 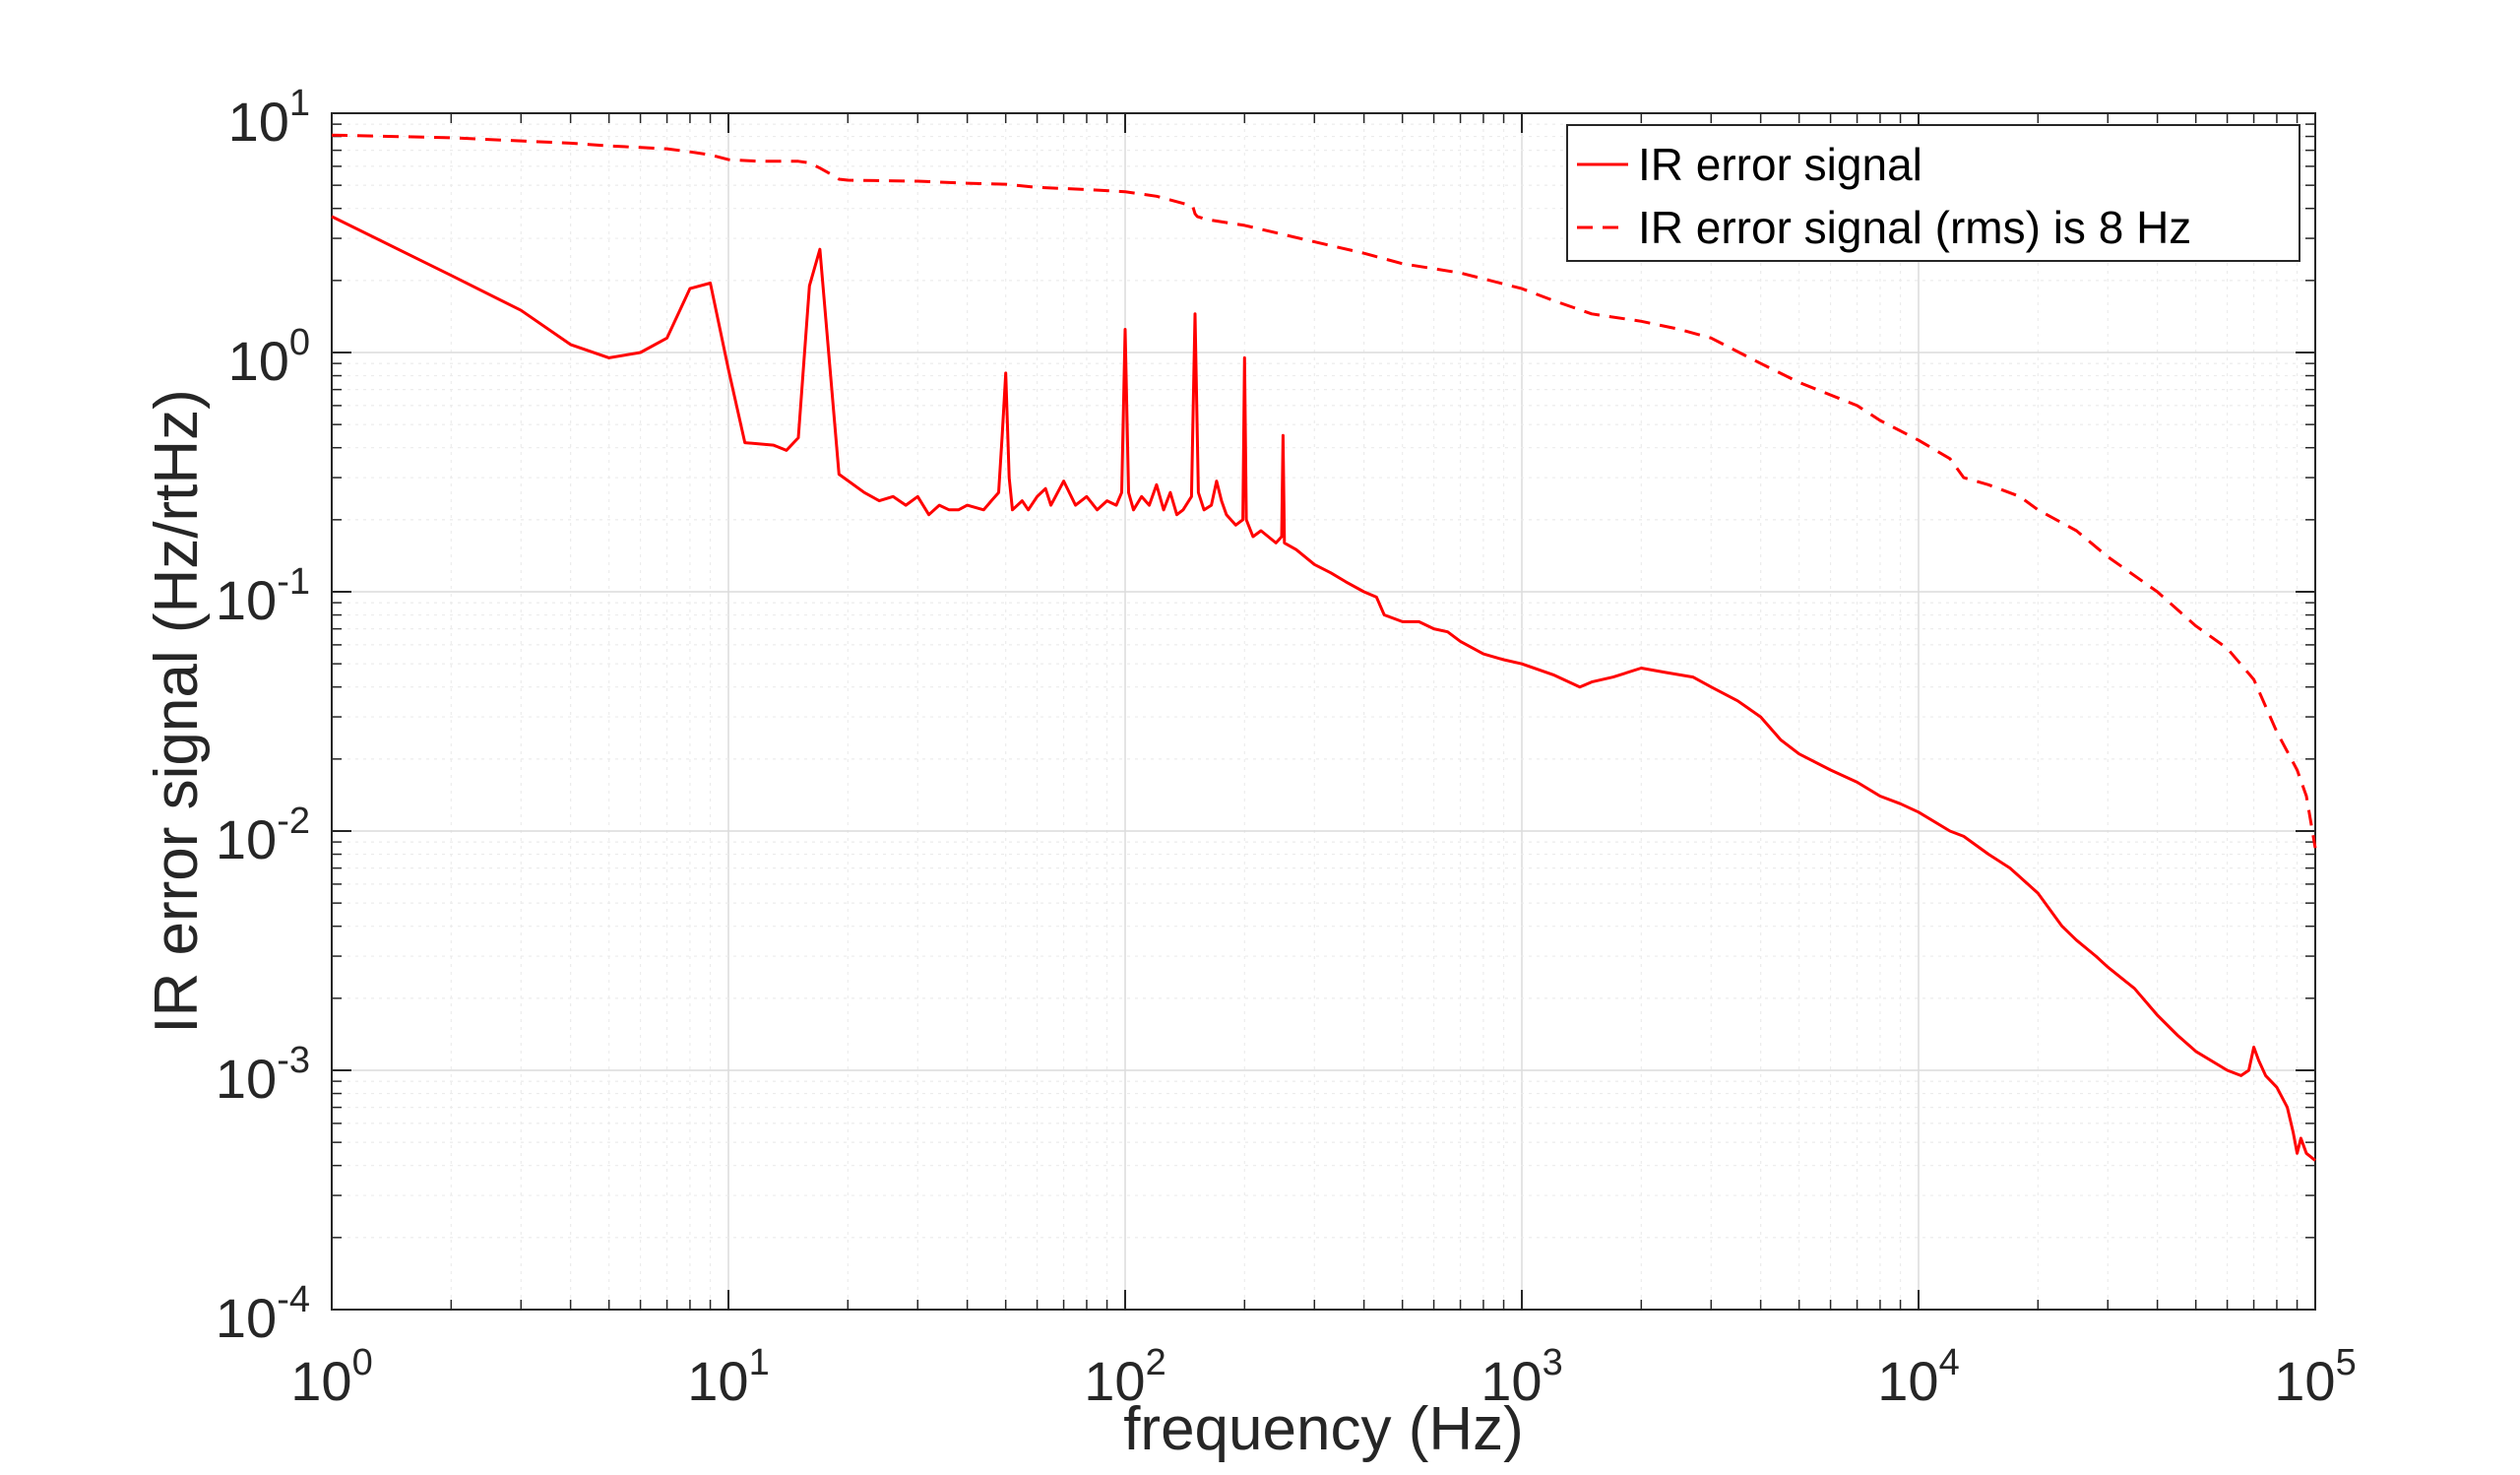 I want to click on x-tick-label: 10², so click(x=1125, y=1377).